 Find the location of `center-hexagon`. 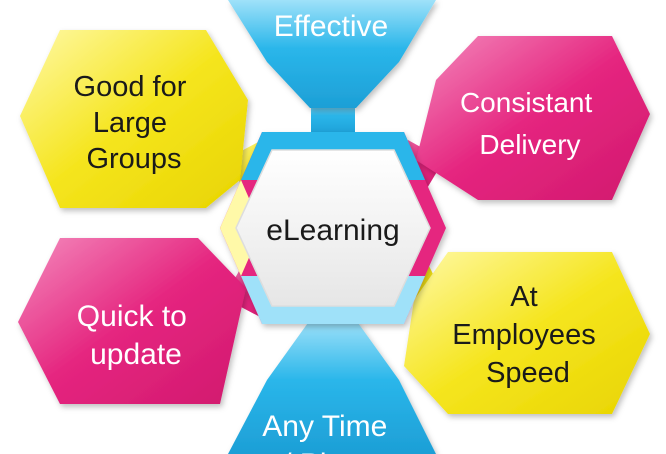

center-hexagon is located at coordinates (333, 228).